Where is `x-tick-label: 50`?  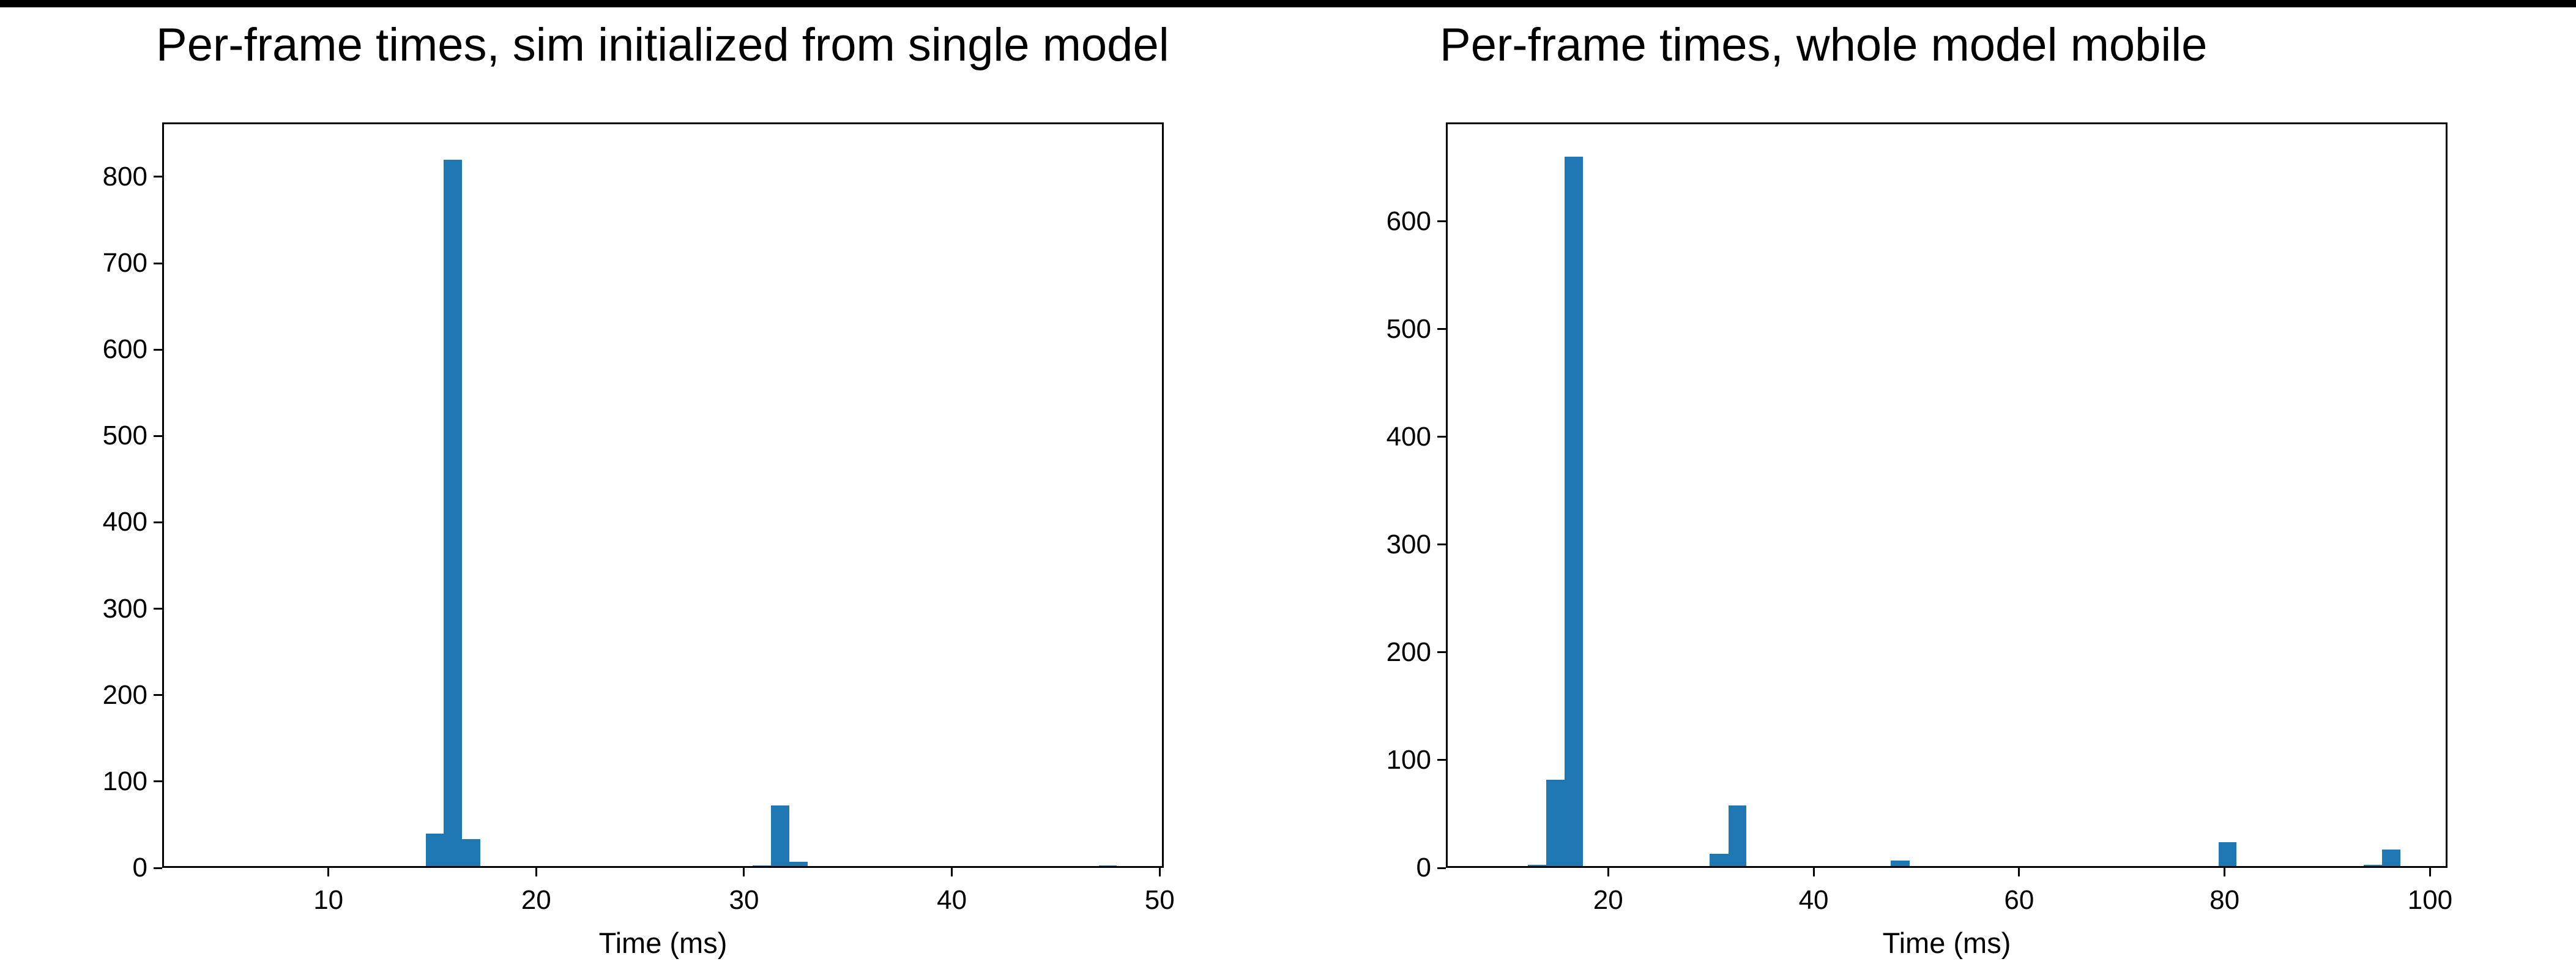 x-tick-label: 50 is located at coordinates (1159, 900).